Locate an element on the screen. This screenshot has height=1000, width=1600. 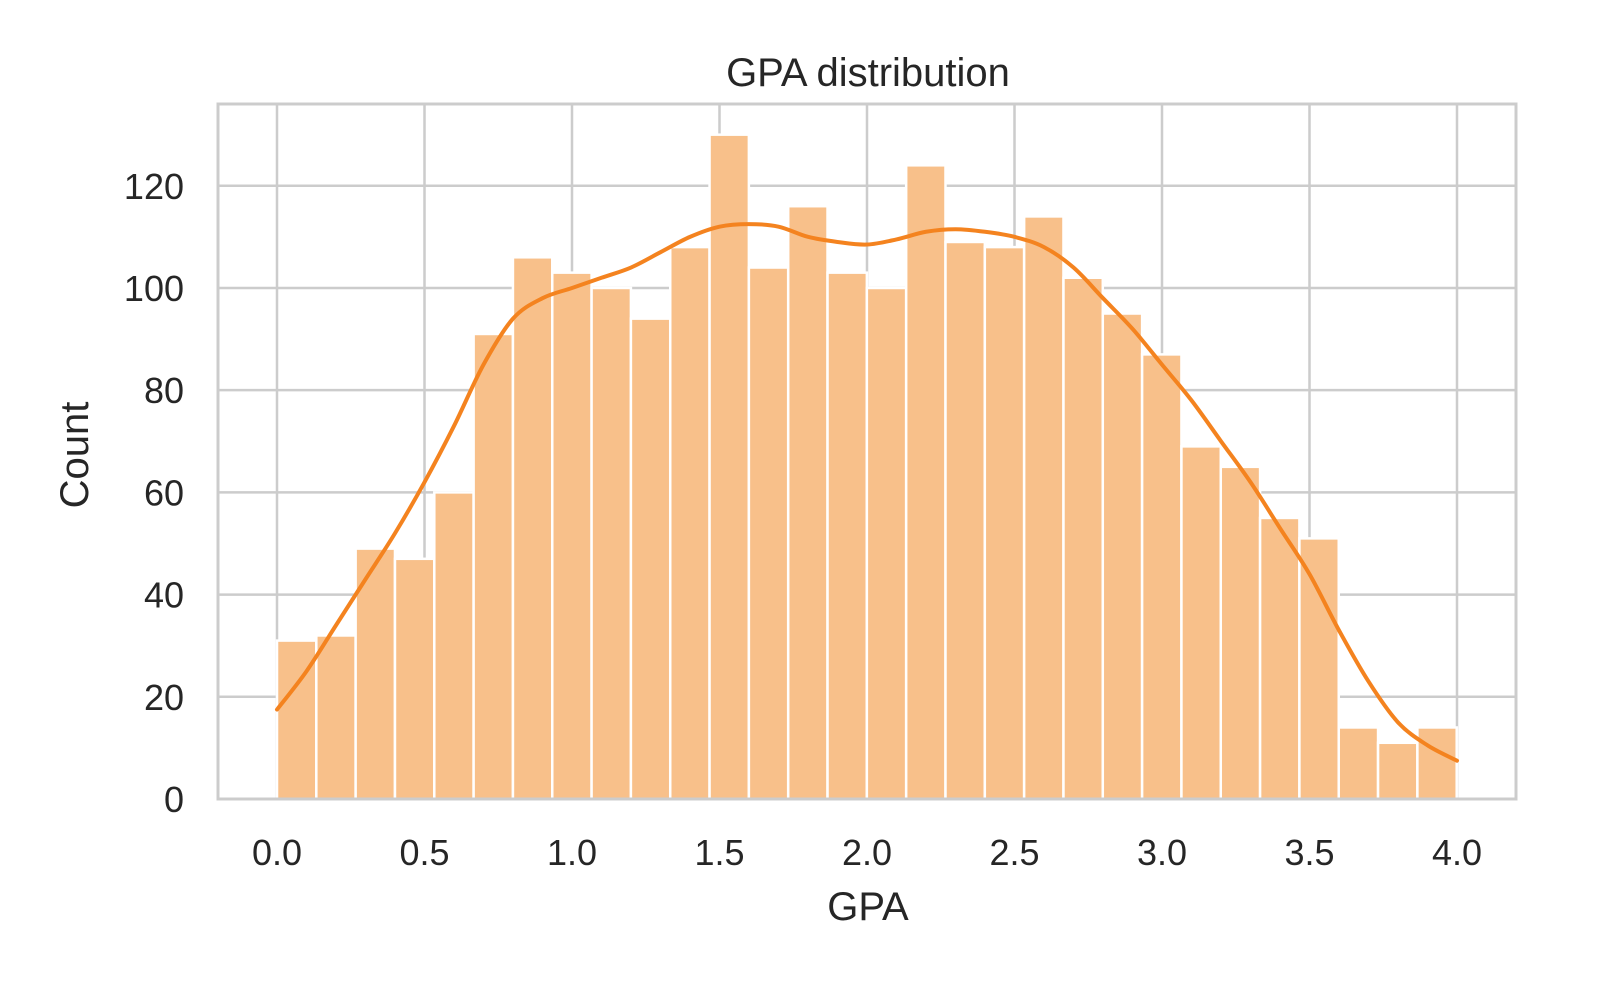
x-tick-label-0: 0.0 is located at coordinates (277, 852).